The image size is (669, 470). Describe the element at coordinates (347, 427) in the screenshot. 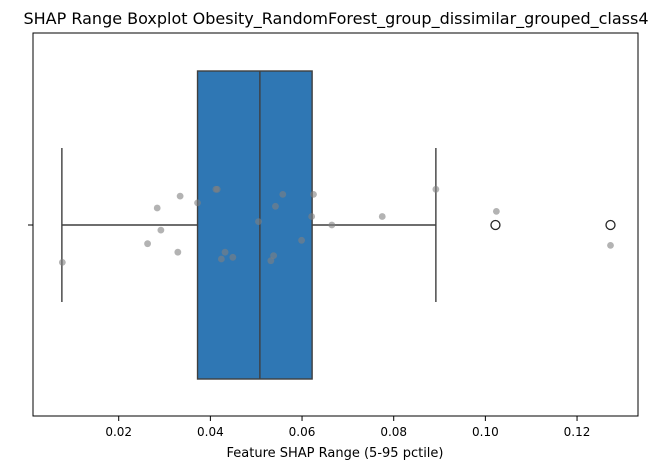

I see `x-axis: 0.02 0.04 0.06 0.08 0.10 0.12` at that location.